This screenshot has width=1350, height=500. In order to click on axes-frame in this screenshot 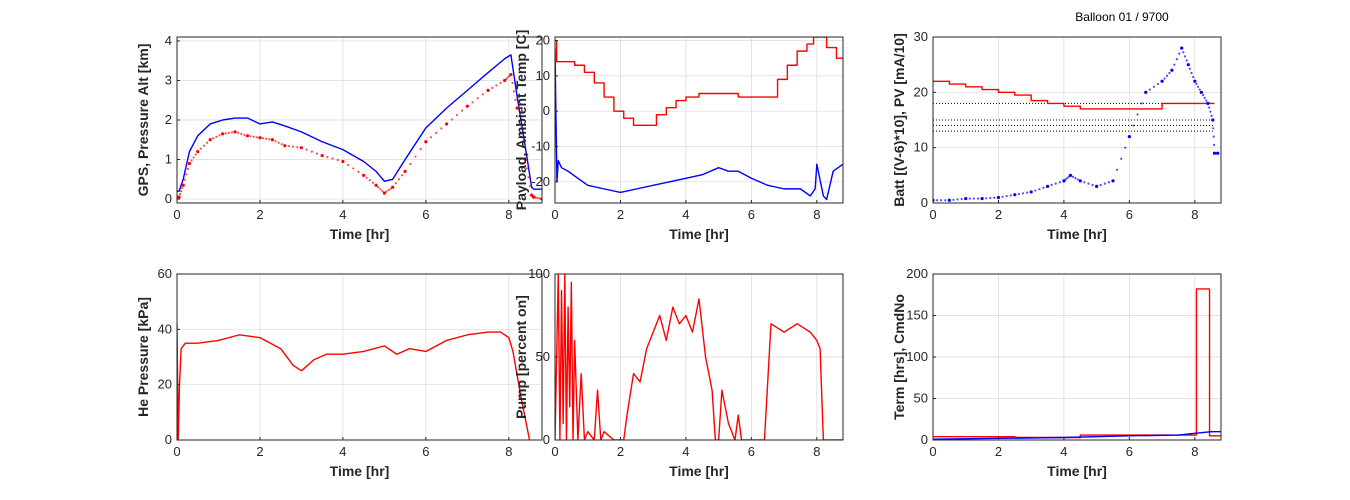, I will do `click(699, 120)`.